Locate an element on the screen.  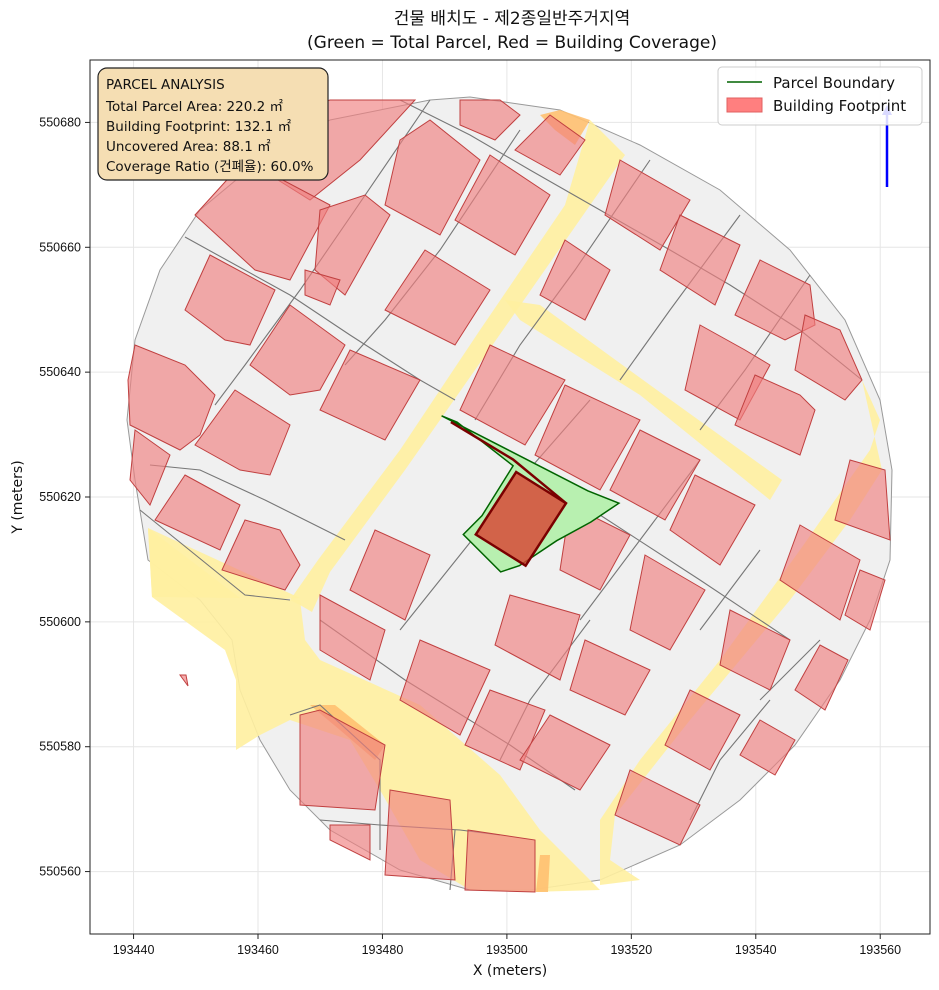
y-tick-label: 550620 is located at coordinates (60, 497).